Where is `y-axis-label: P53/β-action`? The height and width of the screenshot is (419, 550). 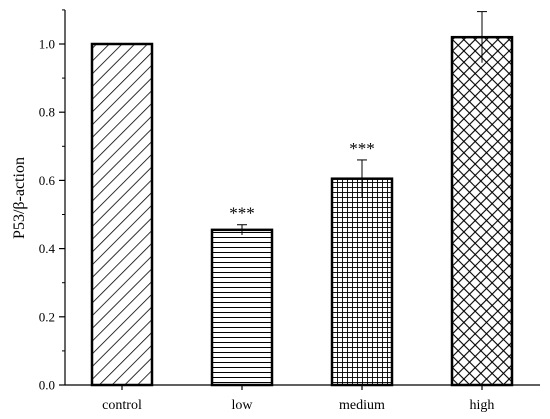
y-axis-label: P53/β-action is located at coordinates (19, 198).